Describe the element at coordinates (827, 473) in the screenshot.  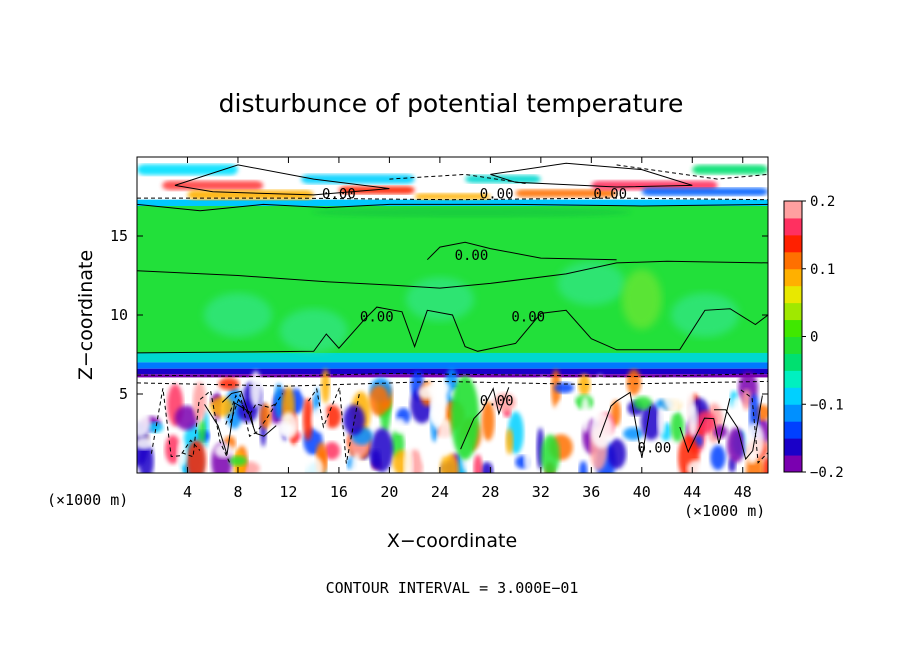
I see `colorbar-tick-label: −0.2` at that location.